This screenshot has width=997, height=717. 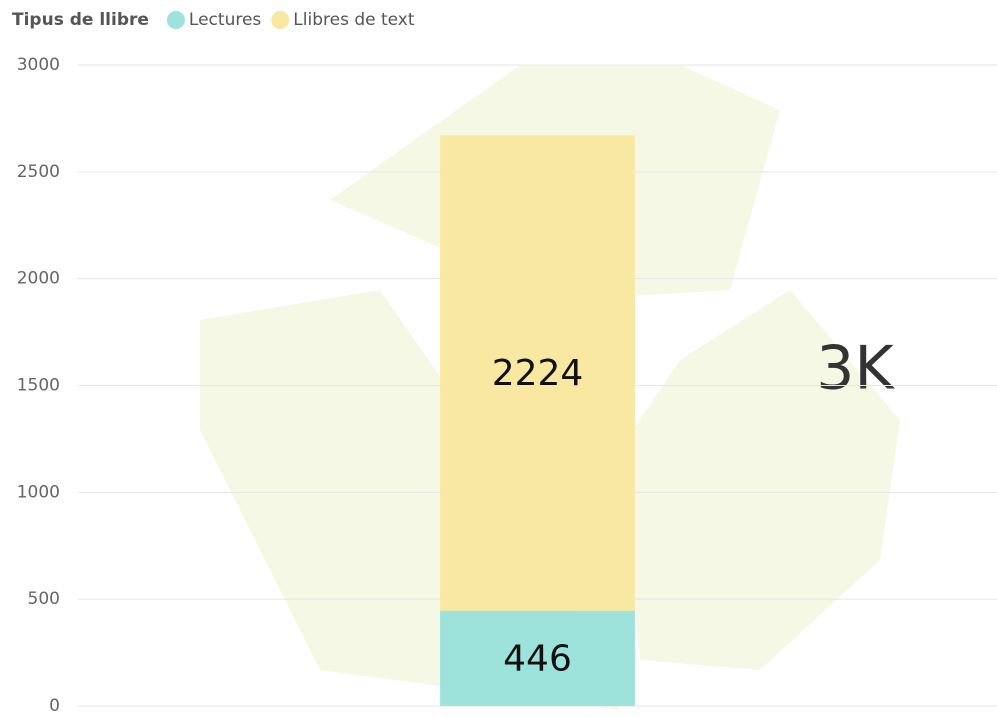 What do you see at coordinates (354, 20) in the screenshot?
I see `legend-label: Llibres de text` at bounding box center [354, 20].